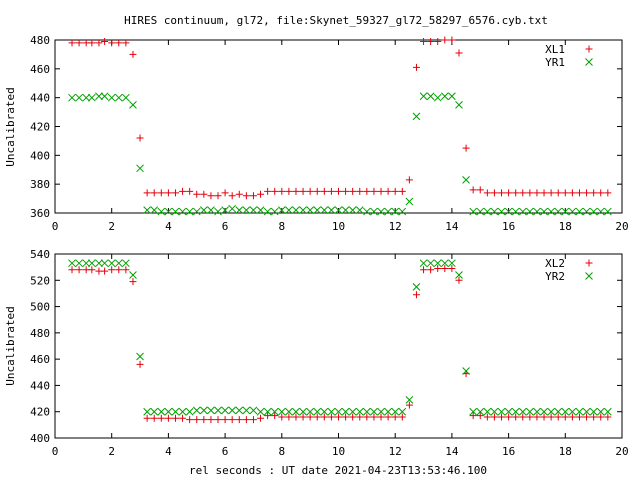 The width and height of the screenshot is (640, 480). I want to click on bottom-legend-marker-xl2, so click(589, 263).